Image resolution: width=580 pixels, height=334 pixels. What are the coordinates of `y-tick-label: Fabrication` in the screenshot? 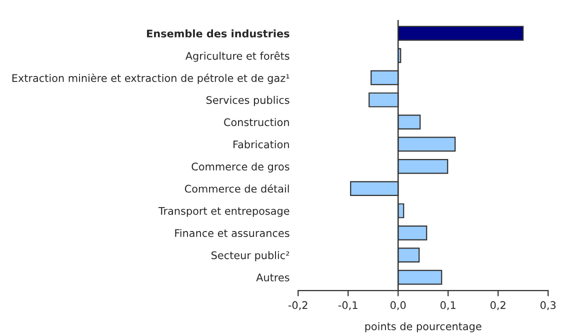 It's located at (261, 144).